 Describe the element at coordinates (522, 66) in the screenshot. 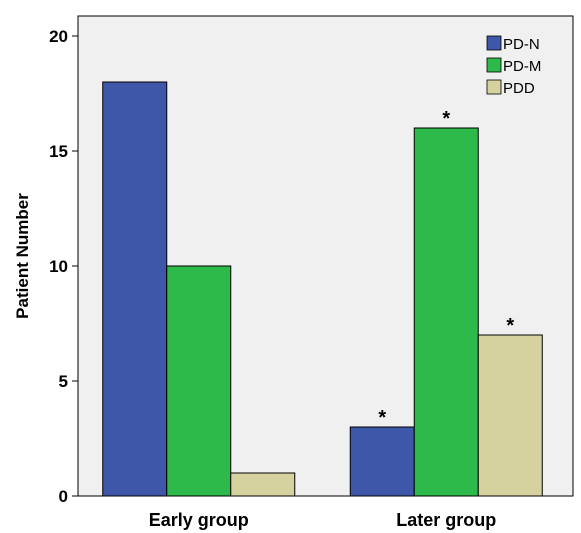

I see `legend-label-pd-m: PD-M` at that location.